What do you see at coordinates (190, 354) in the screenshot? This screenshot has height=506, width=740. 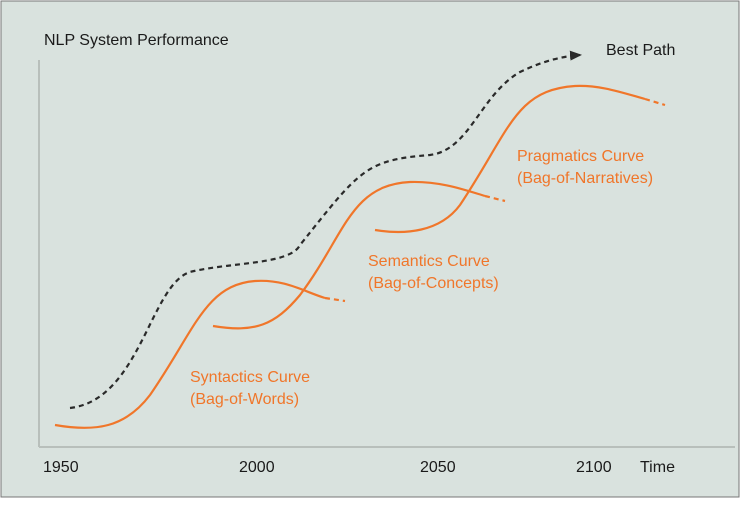 I see `syntactics-curve` at bounding box center [190, 354].